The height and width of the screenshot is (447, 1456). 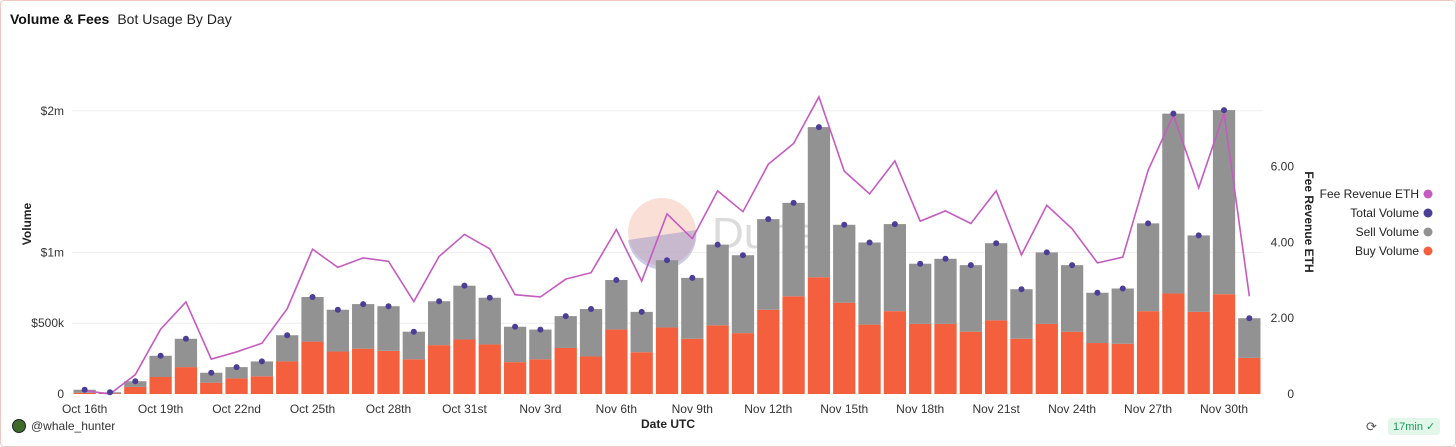 I want to click on x-tick-label: Nov 24th, so click(x=1072, y=409).